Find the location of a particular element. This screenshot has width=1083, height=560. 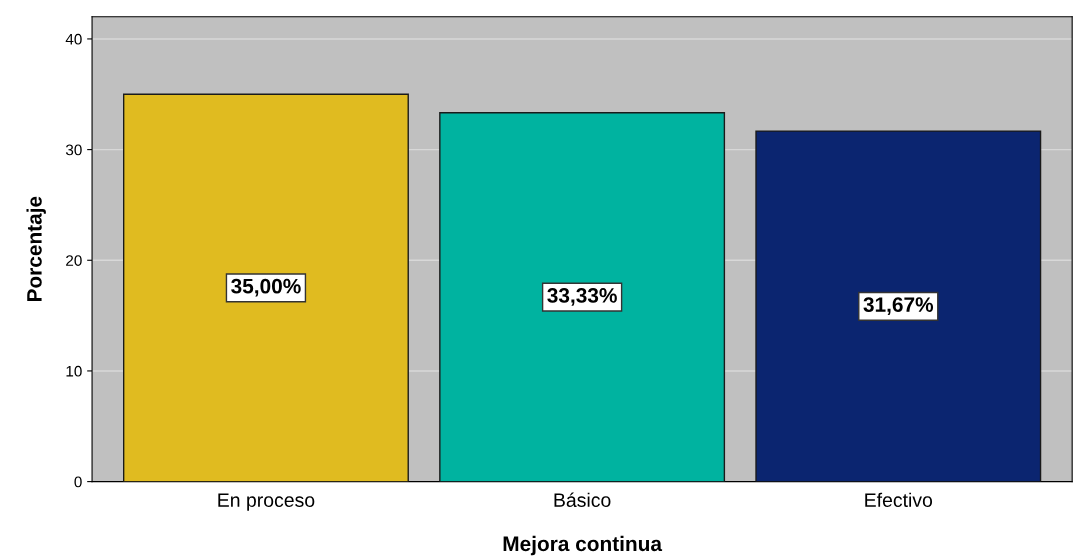

x-tick-label: En proceso is located at coordinates (266, 502).